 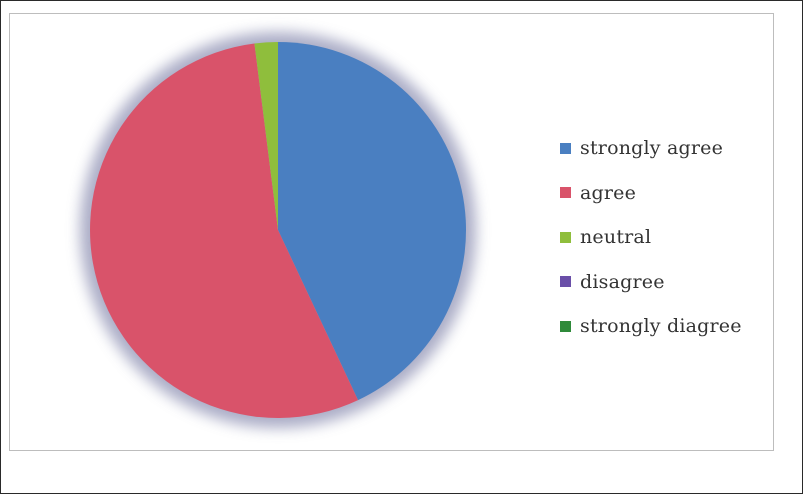 I want to click on legend-item: strongly agree, so click(x=651, y=148).